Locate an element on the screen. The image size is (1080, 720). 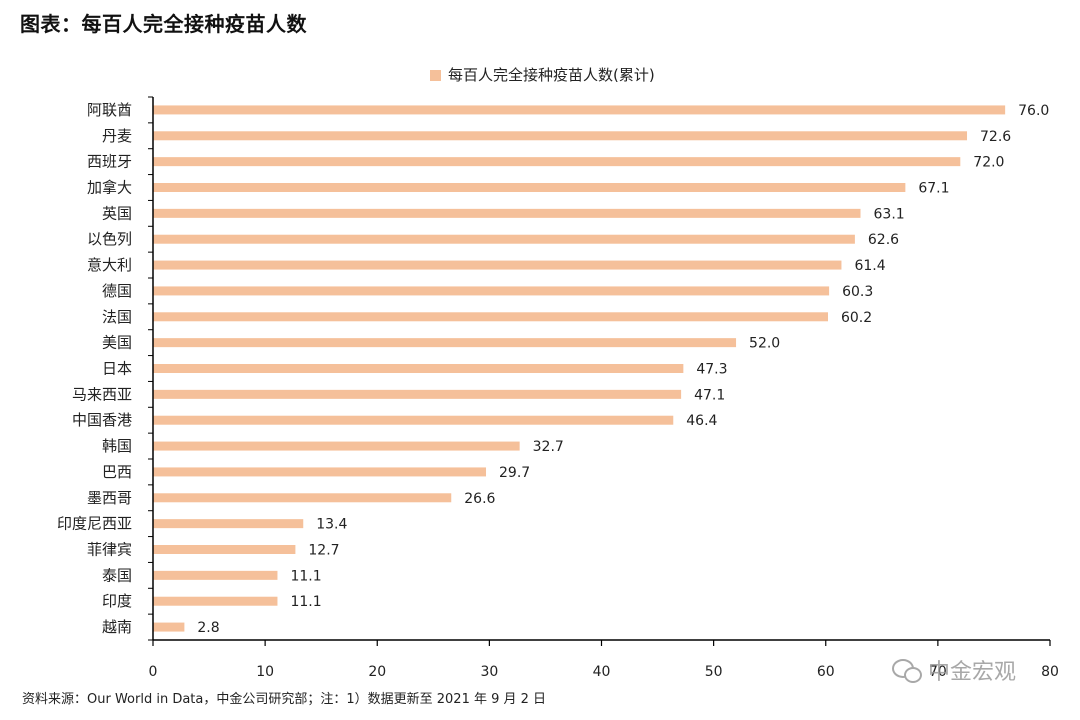
value-label: 13.4 is located at coordinates (331, 525).